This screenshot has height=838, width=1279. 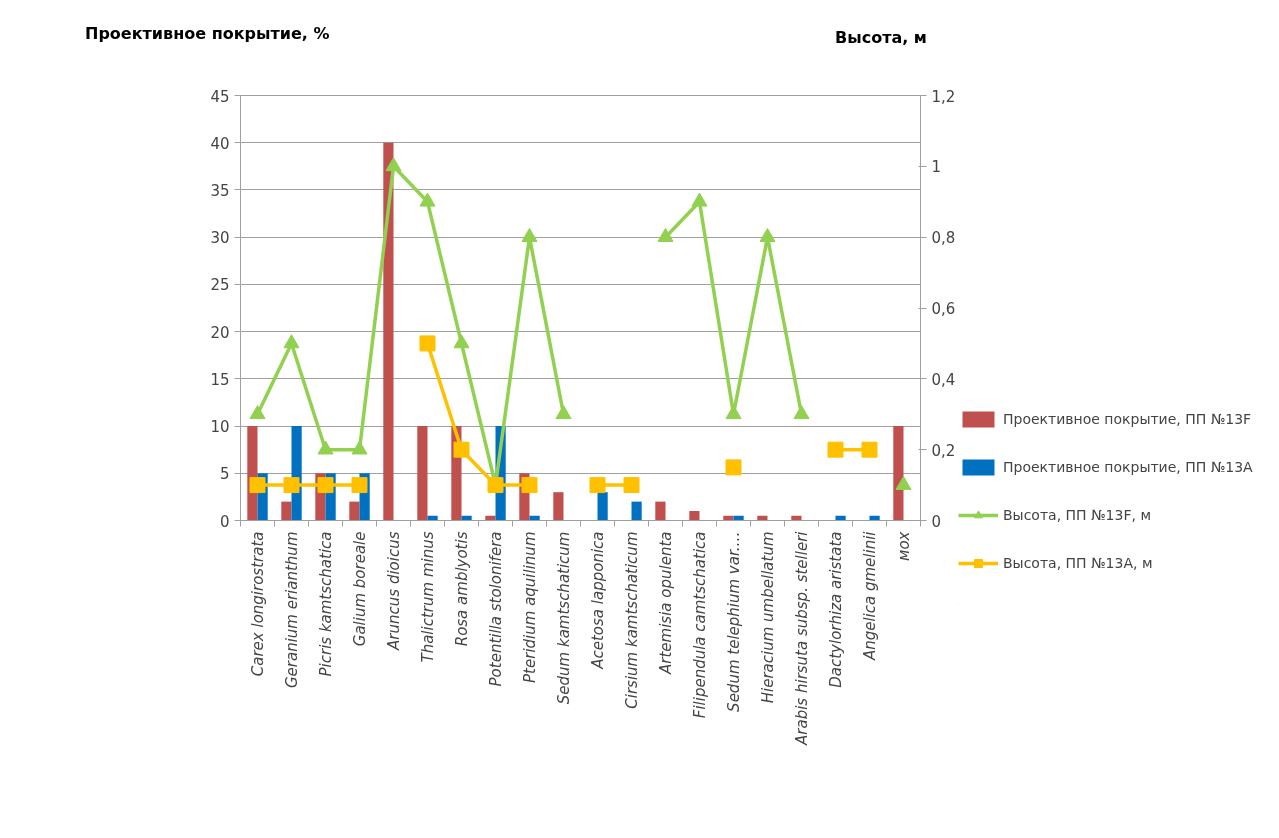 I want to click on y-tick-label: 40, so click(x=220, y=143).